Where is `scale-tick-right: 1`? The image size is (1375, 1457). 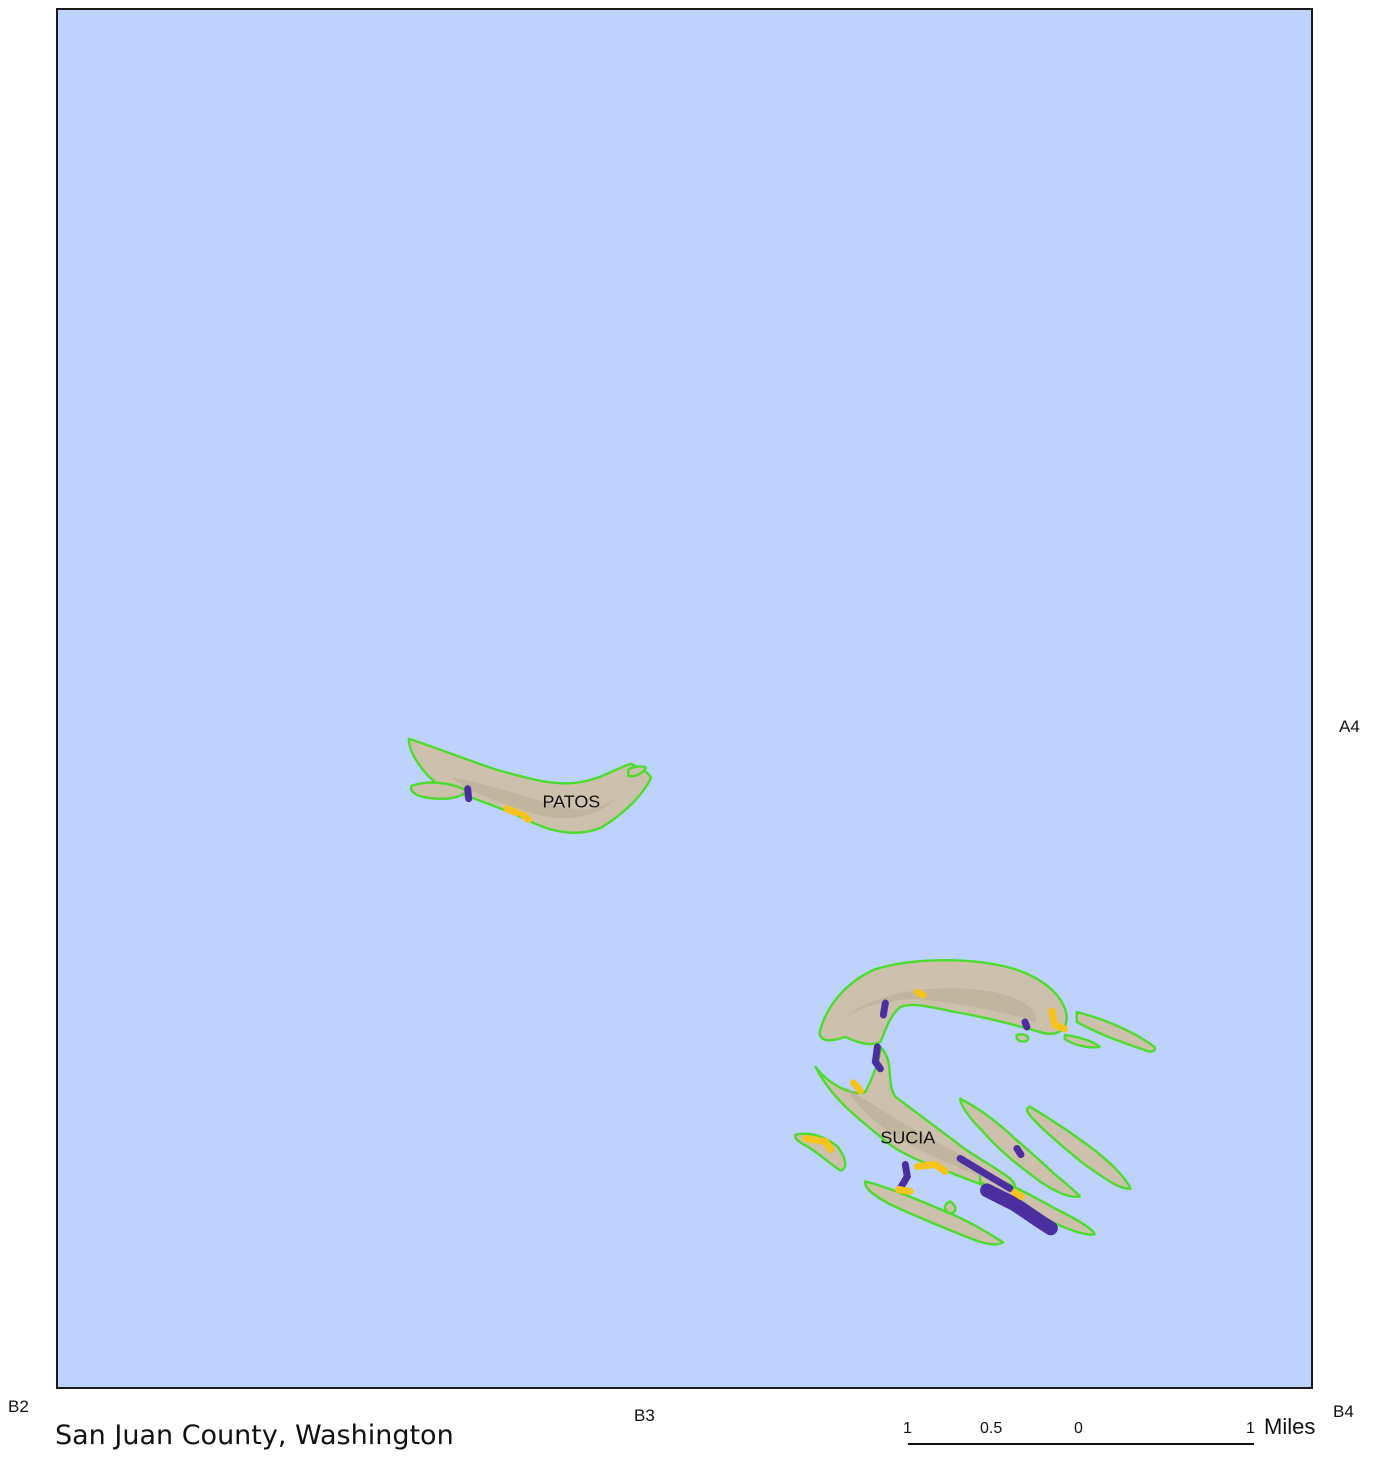
scale-tick-right: 1 is located at coordinates (1250, 1428).